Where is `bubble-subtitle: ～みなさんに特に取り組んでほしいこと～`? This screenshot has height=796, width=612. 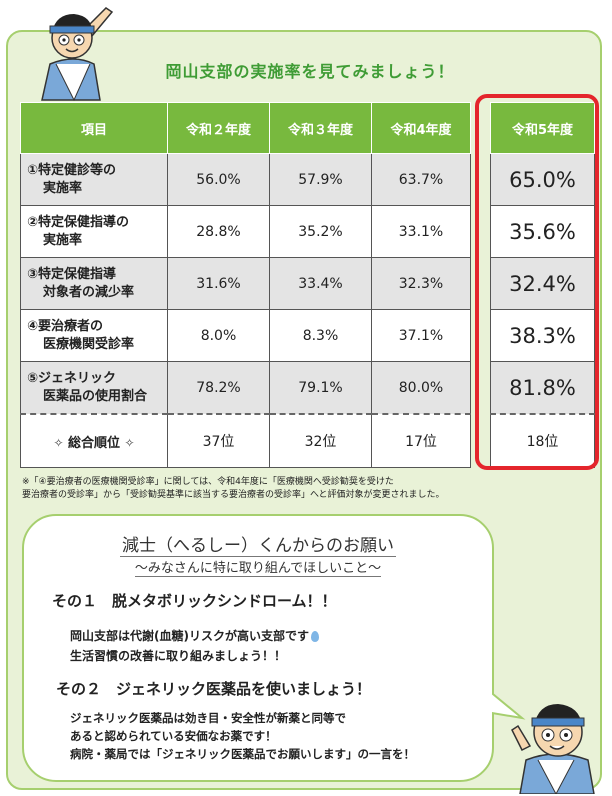 bubble-subtitle: ～みなさんに特に取り組んでほしいこと～ is located at coordinates (258, 569).